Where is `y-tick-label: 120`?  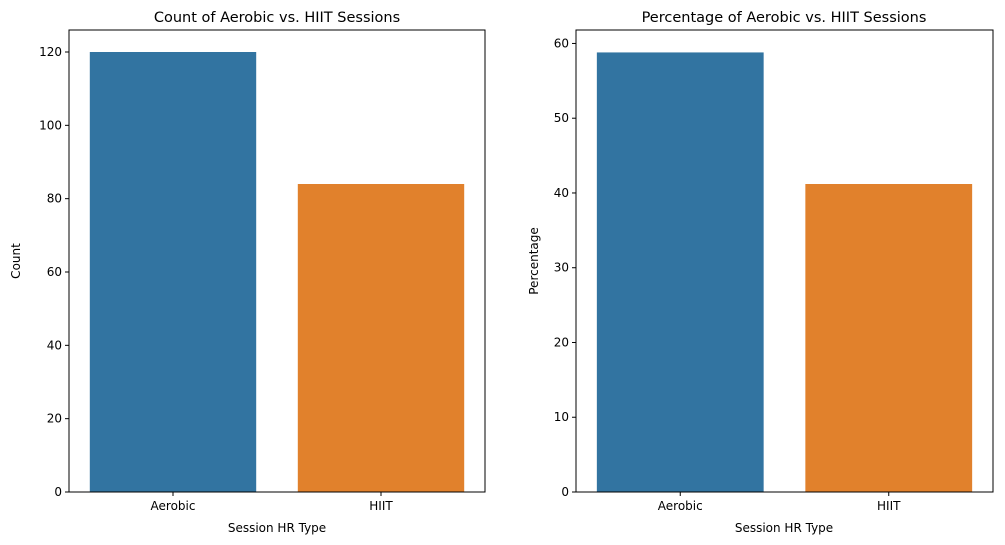
y-tick-label: 120 is located at coordinates (50, 52).